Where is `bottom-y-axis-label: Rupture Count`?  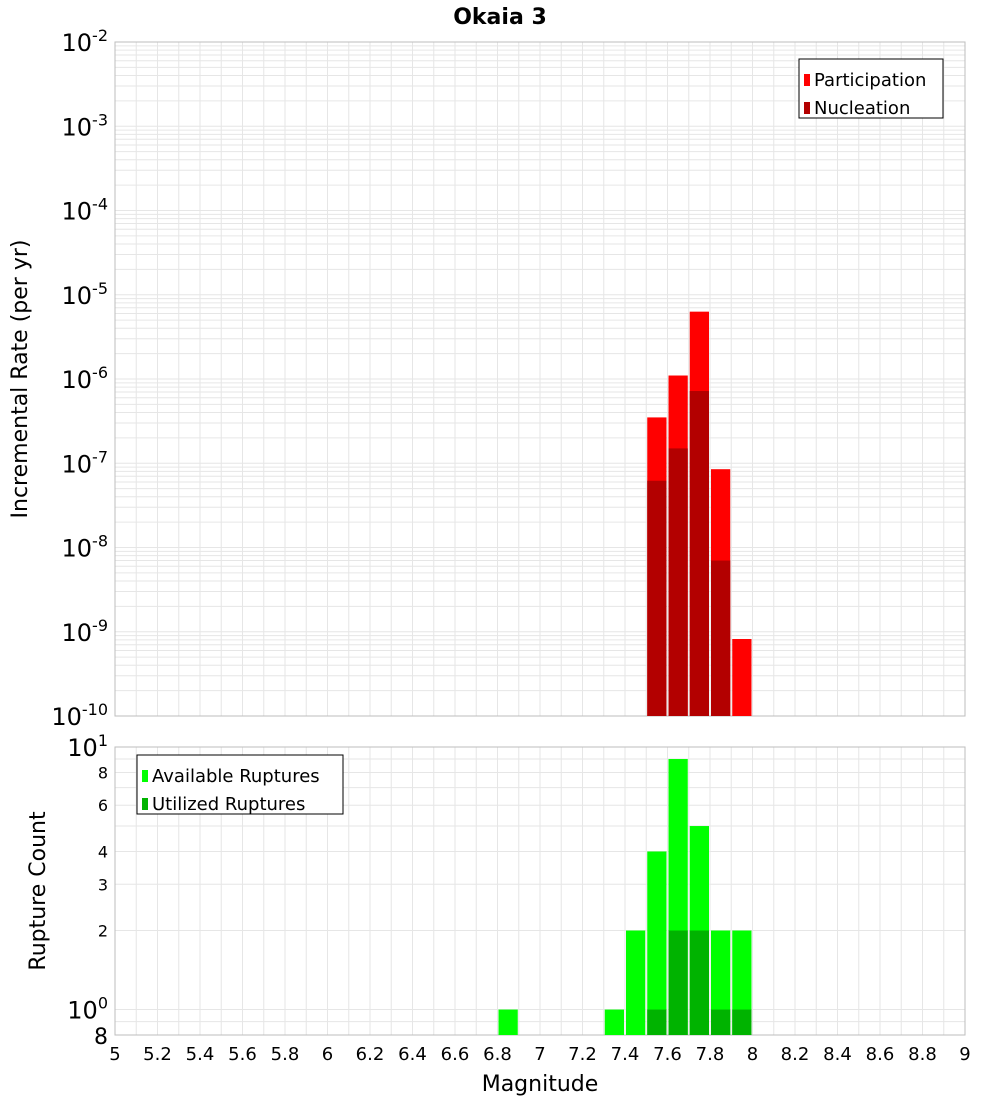 bottom-y-axis-label: Rupture Count is located at coordinates (38, 891).